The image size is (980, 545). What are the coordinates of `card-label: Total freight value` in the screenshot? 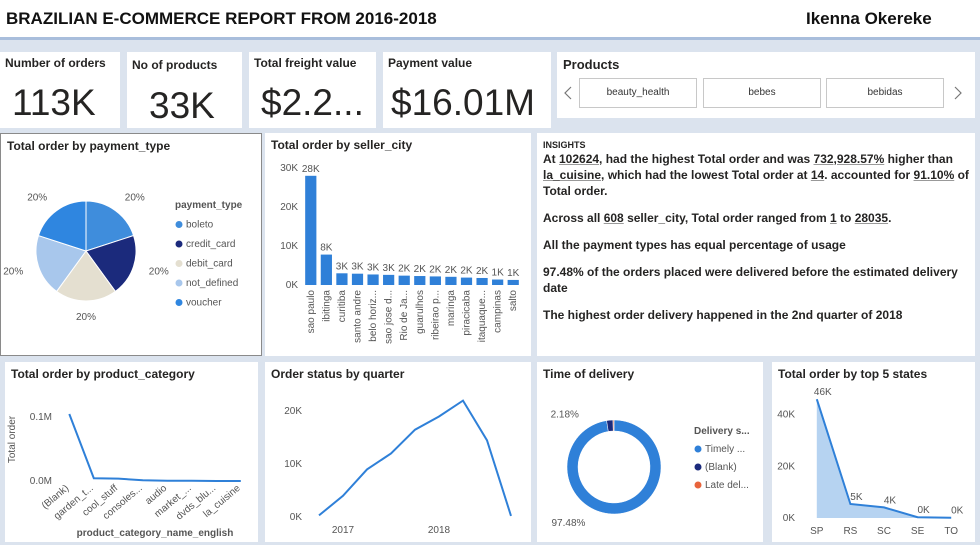 It's located at (305, 63).